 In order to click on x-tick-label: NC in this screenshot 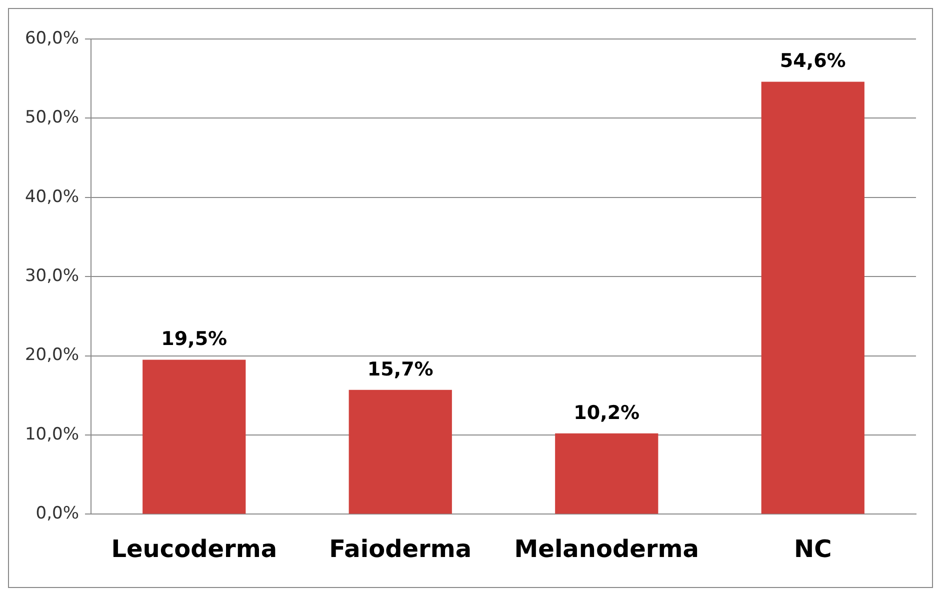, I will do `click(813, 548)`.